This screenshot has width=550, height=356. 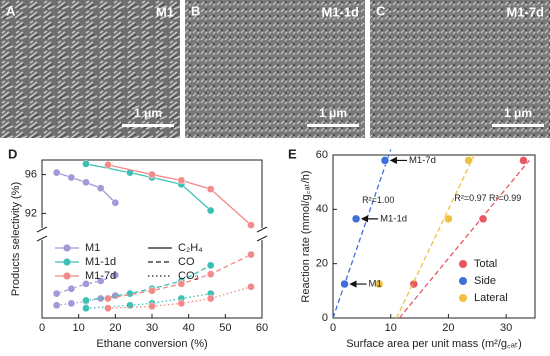 I want to click on panel-label: E, so click(x=292, y=153).